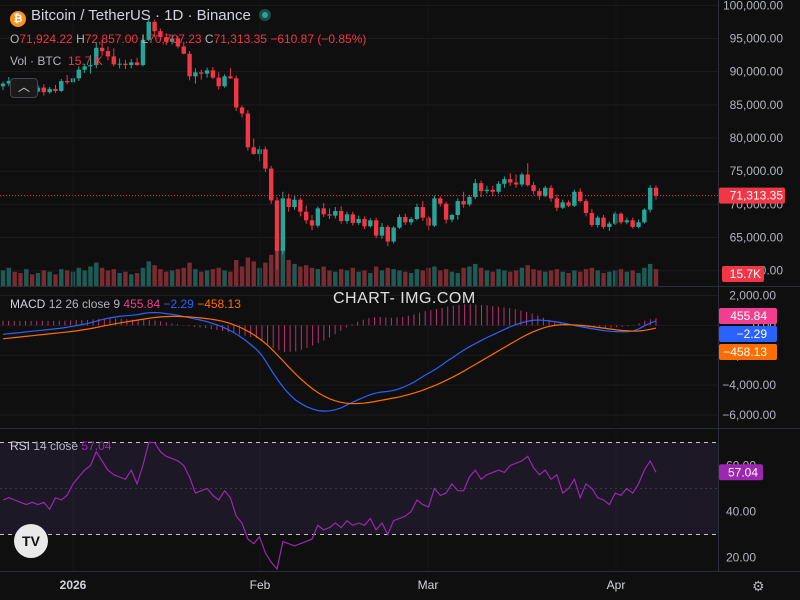  Describe the element at coordinates (96, 446) in the screenshot. I see `rsi-value: 57.04` at that location.